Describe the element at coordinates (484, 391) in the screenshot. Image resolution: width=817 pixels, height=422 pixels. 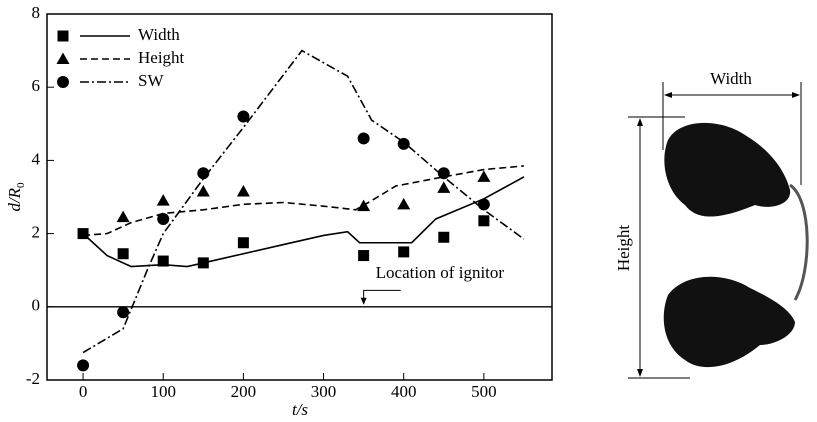
I see `x-tick-label: 500` at that location.